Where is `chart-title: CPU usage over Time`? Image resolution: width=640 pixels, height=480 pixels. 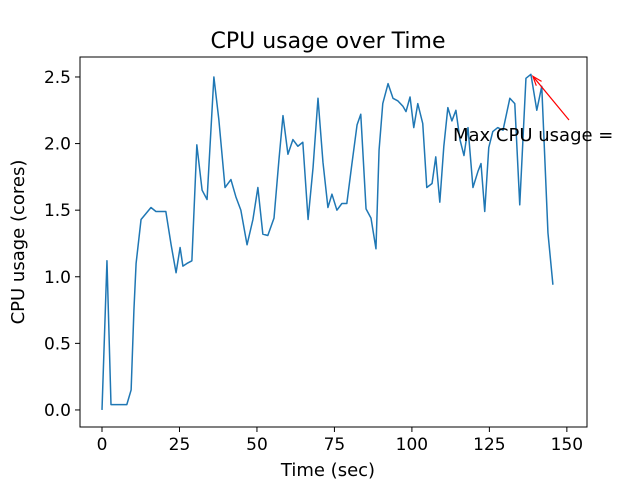
chart-title: CPU usage over Time is located at coordinates (328, 41).